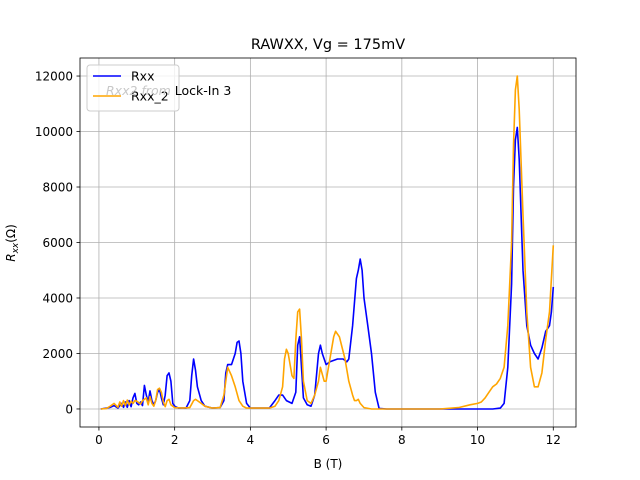  I want to click on x-tick-label: 2, so click(175, 440).